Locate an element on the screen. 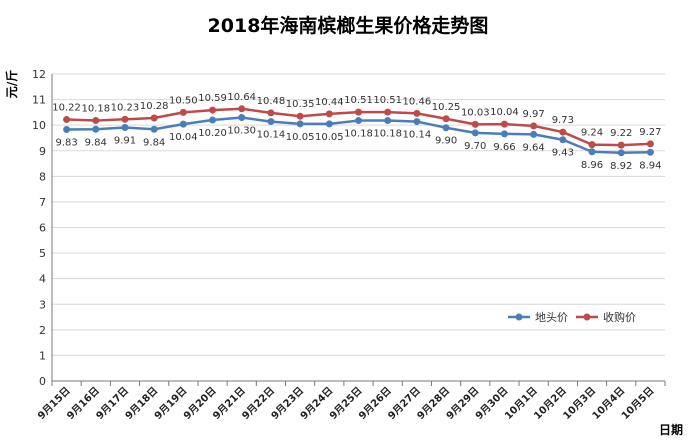 Image resolution: width=696 pixels, height=444 pixels. y-tick-label: 12 is located at coordinates (39, 74).